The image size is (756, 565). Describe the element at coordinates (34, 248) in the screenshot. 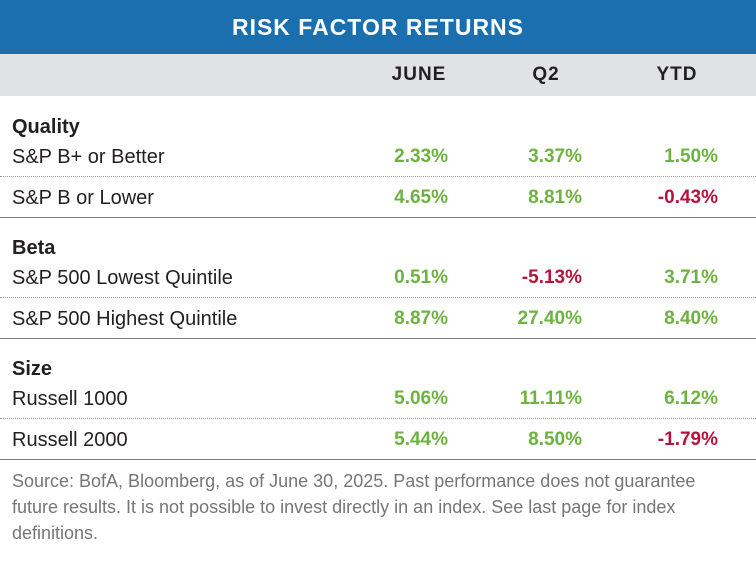

I see `section-heading-beta: Beta` at that location.